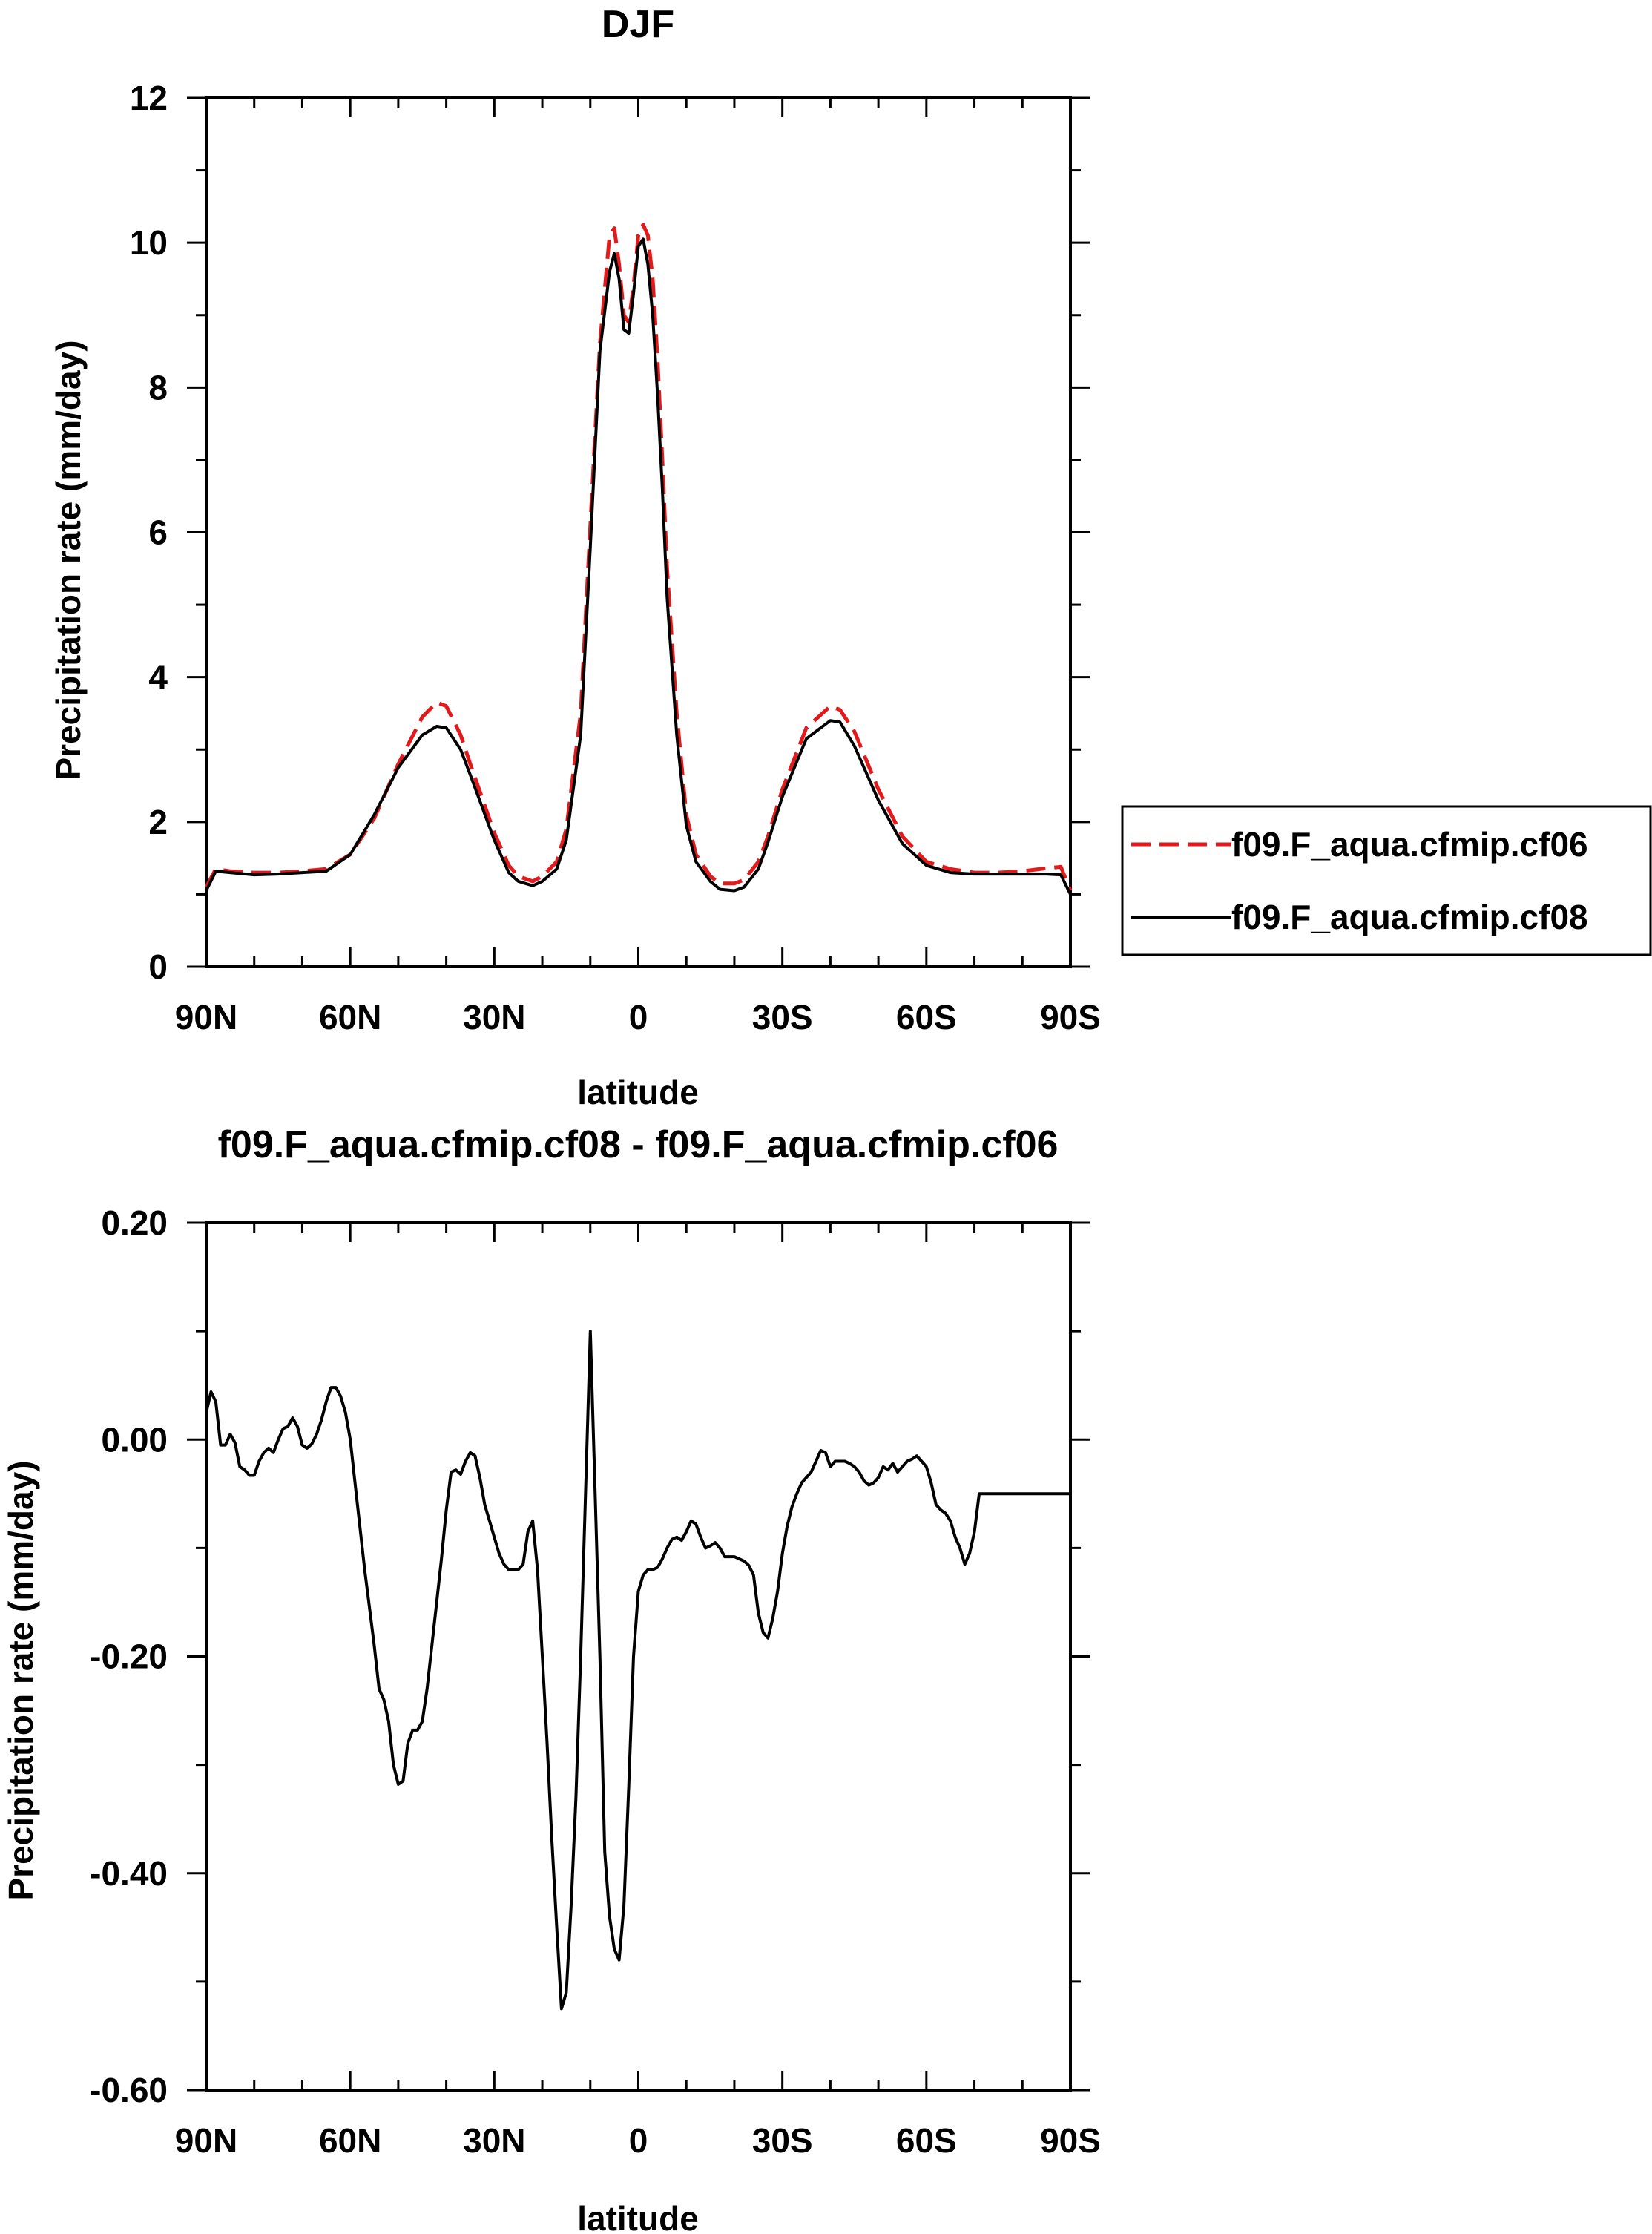 The width and height of the screenshot is (1652, 2234). What do you see at coordinates (135, 1439) in the screenshot?
I see `bottom-y-tick-label: 0.00` at bounding box center [135, 1439].